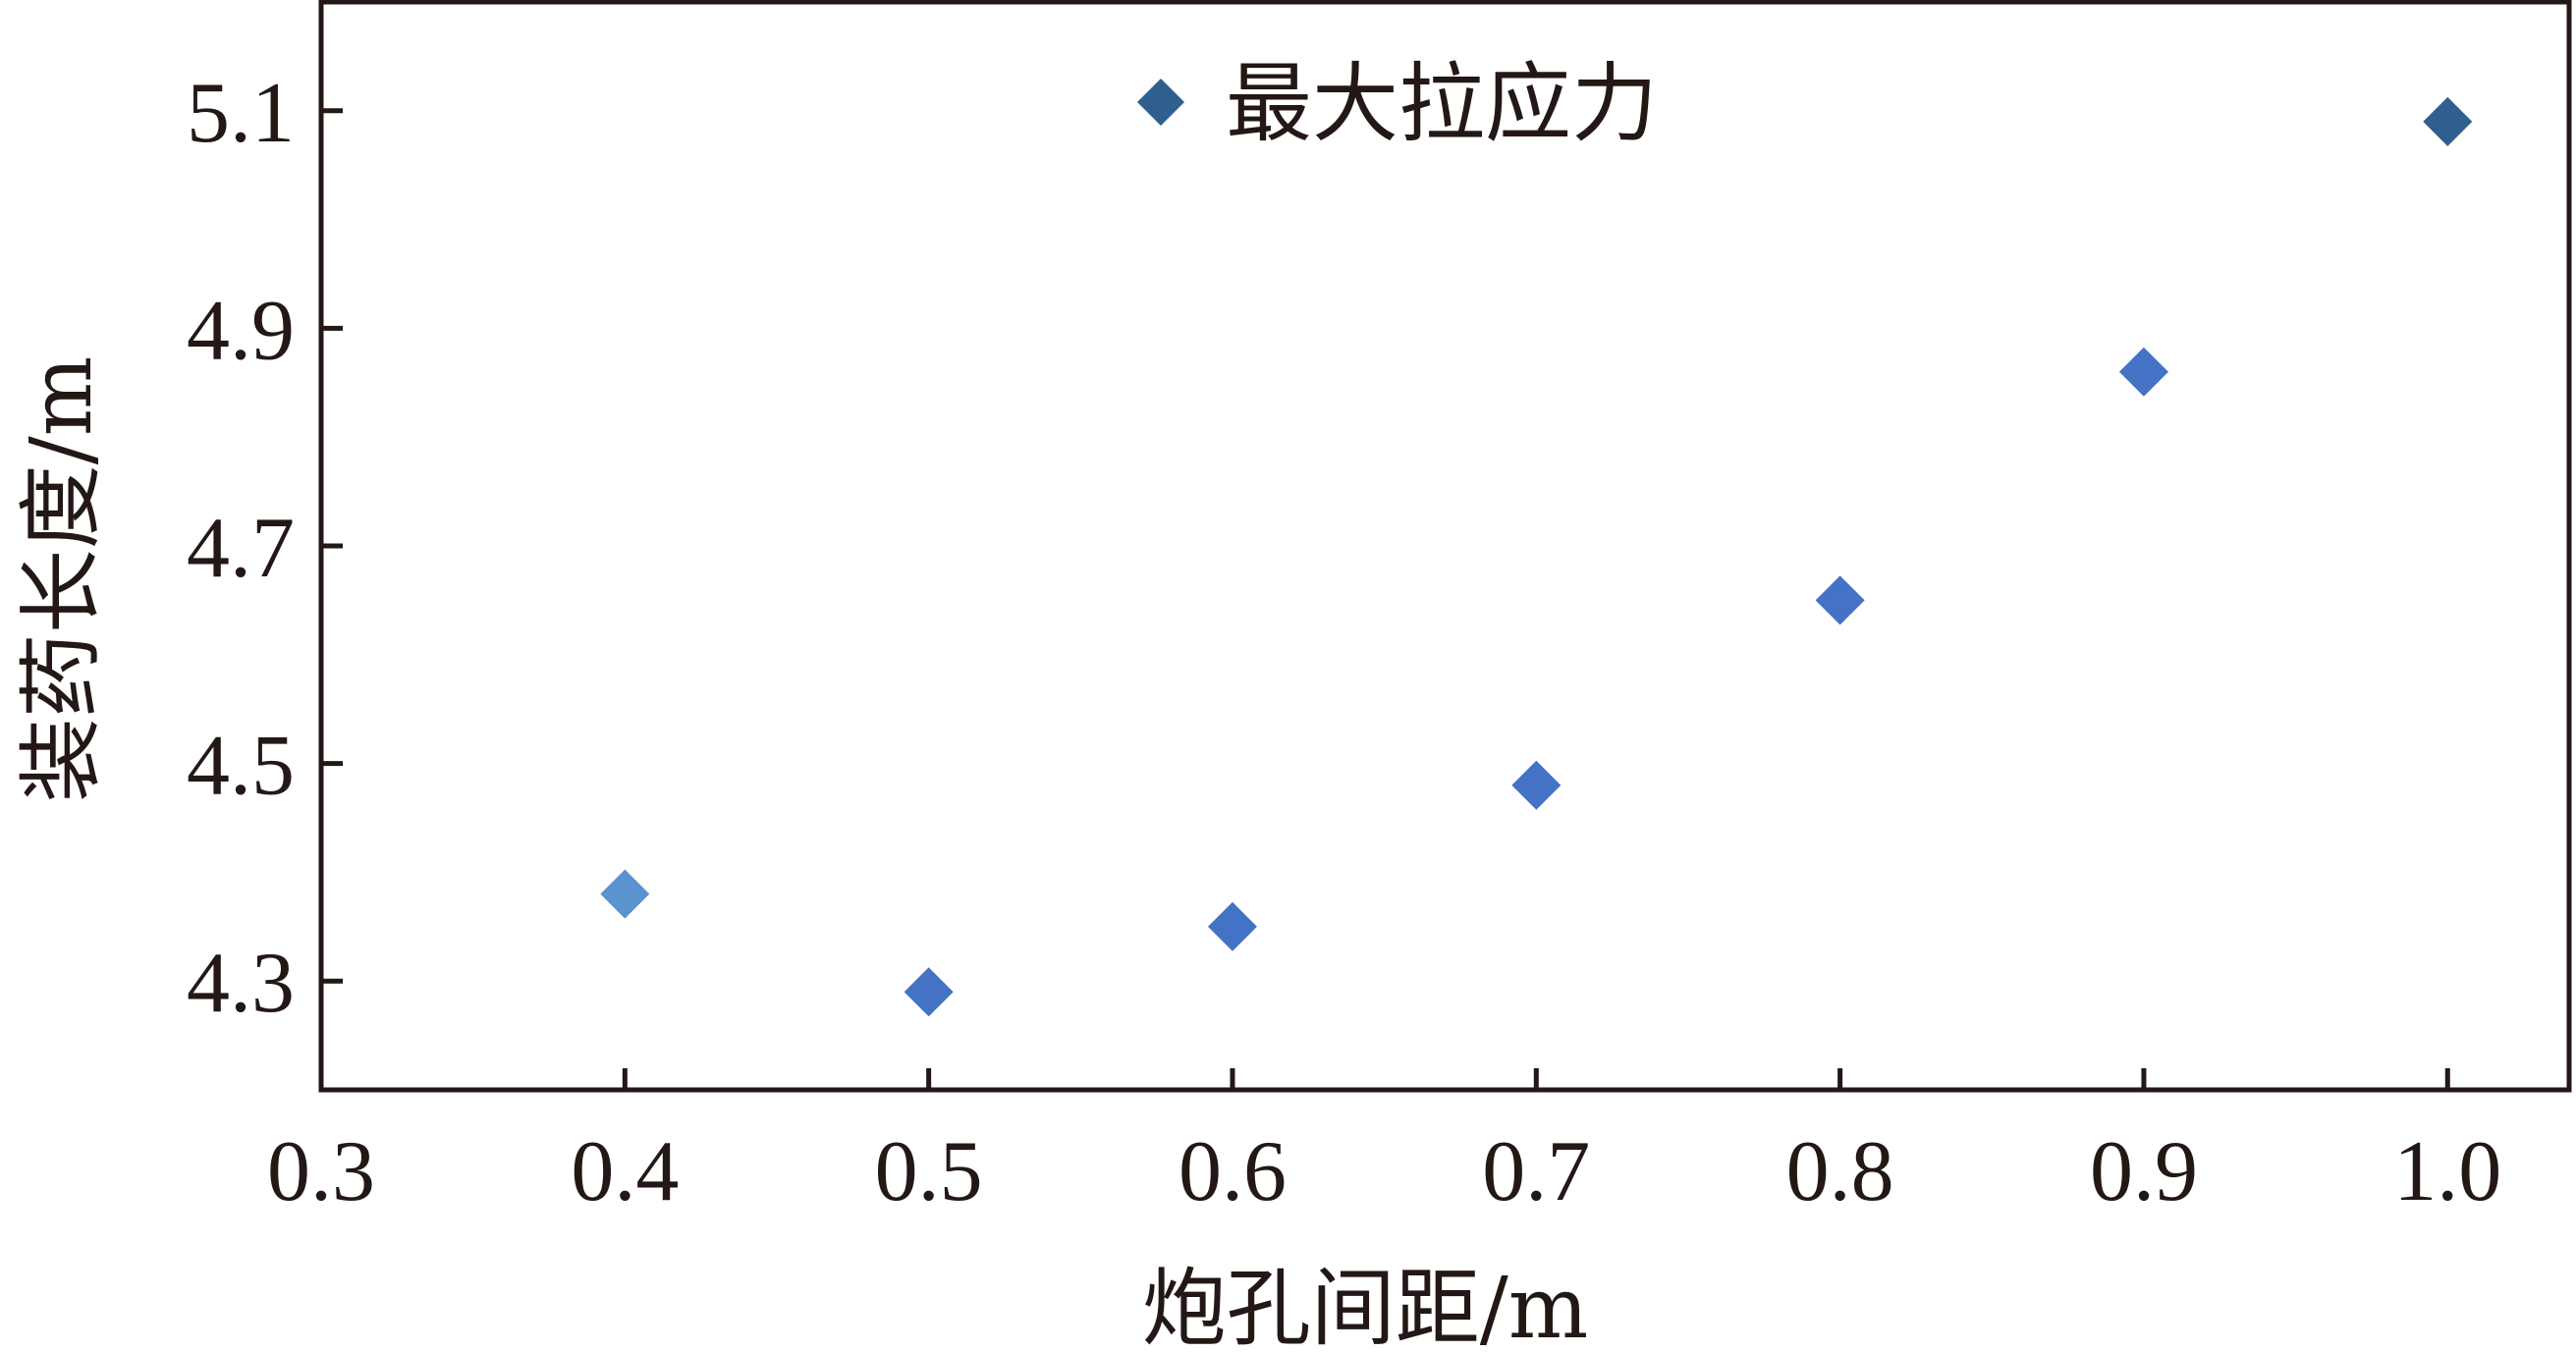 This screenshot has width=2576, height=1352. I want to click on y-tick-label: 4.7, so click(241, 548).